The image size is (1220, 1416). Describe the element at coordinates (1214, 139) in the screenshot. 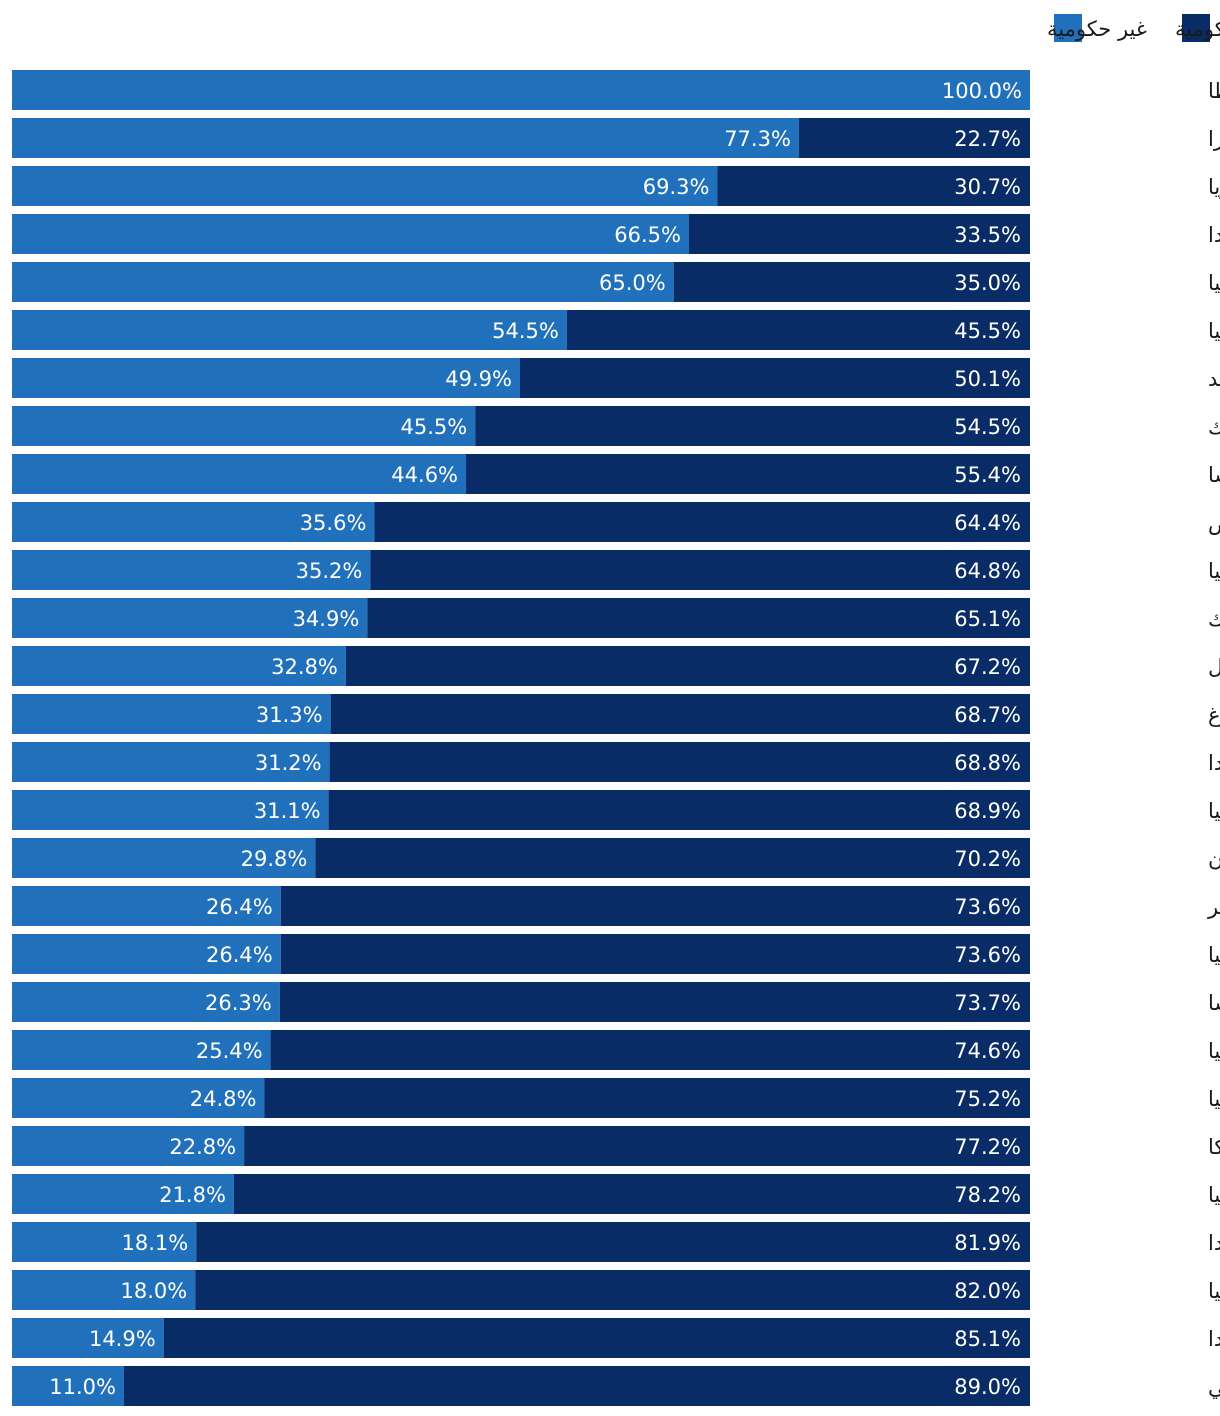

I see `category-label: سويسرا` at that location.